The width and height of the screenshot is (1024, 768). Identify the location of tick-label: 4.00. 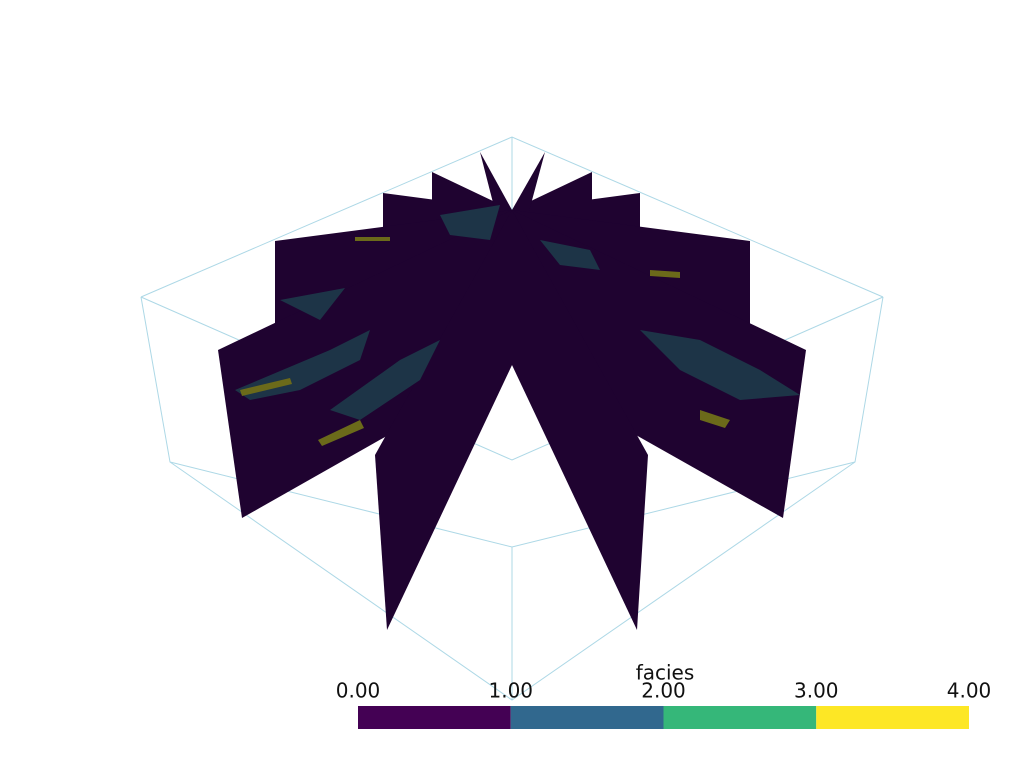
(969, 691).